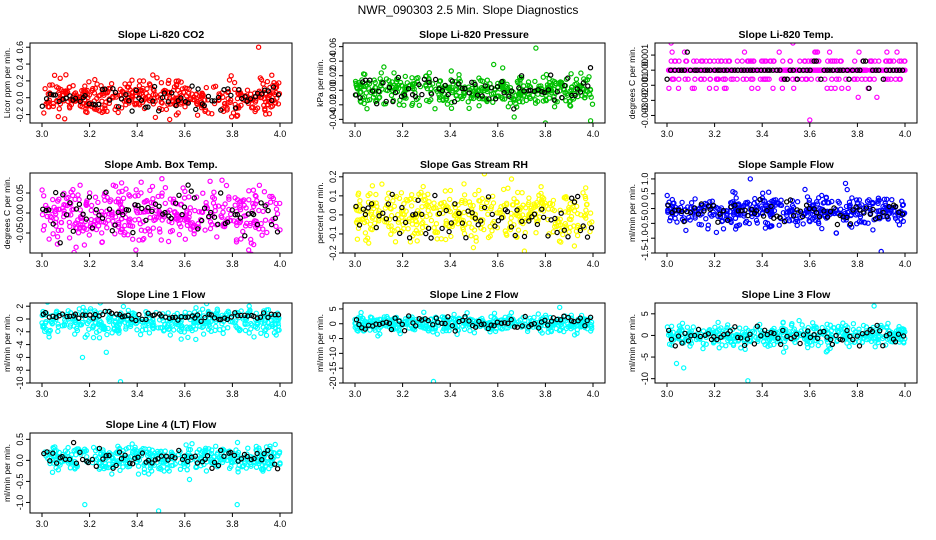 This screenshot has height=540, width=936. Describe the element at coordinates (160, 165) in the screenshot. I see `panel-title: Slope Amb. Box Temp.` at that location.